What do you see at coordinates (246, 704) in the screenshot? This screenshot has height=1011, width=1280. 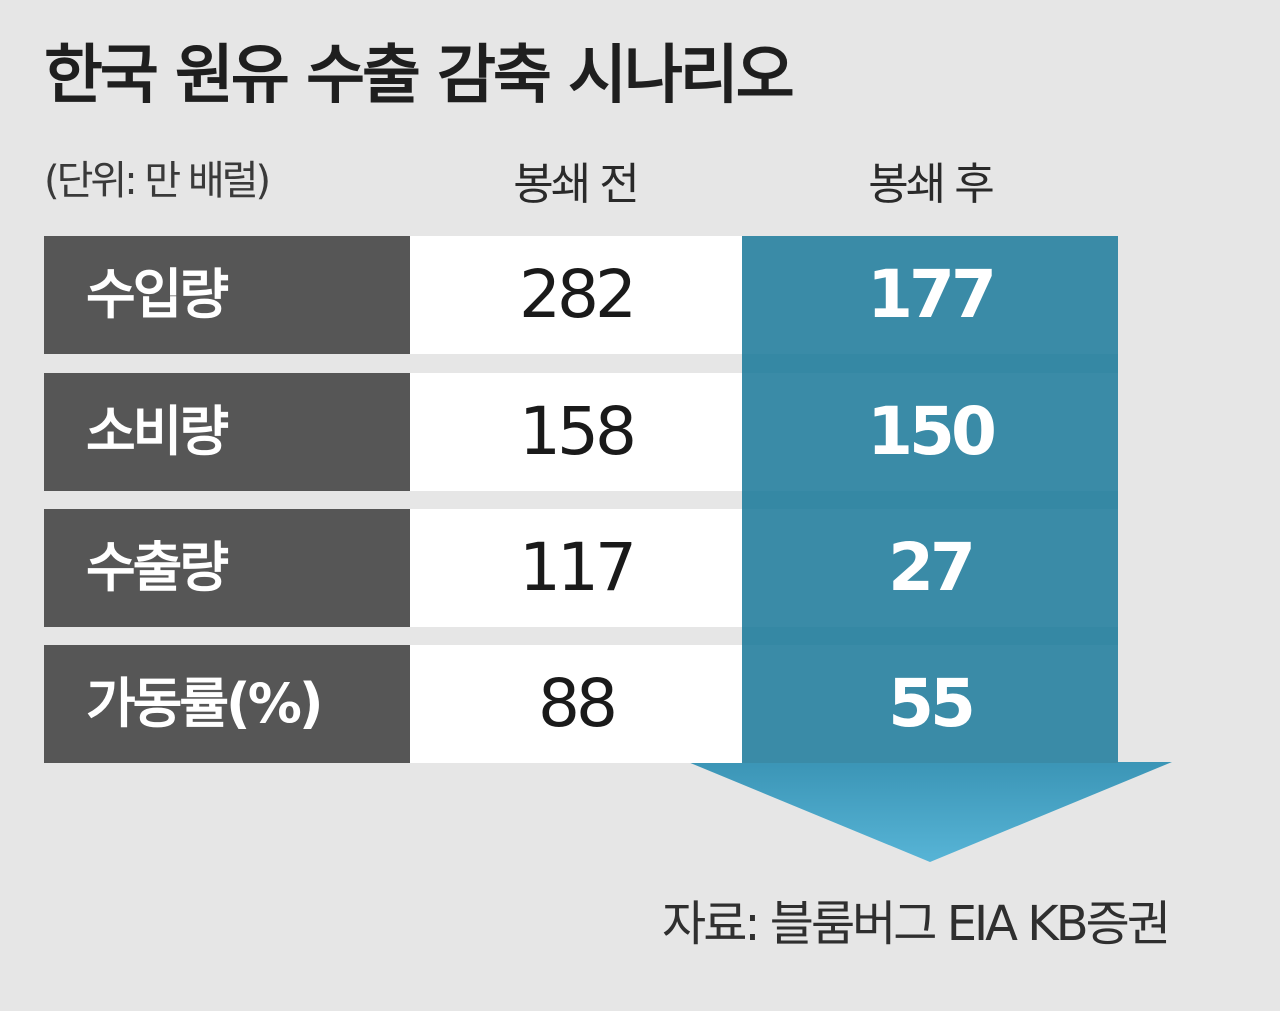 I see `row-label: 가동률(%)` at bounding box center [246, 704].